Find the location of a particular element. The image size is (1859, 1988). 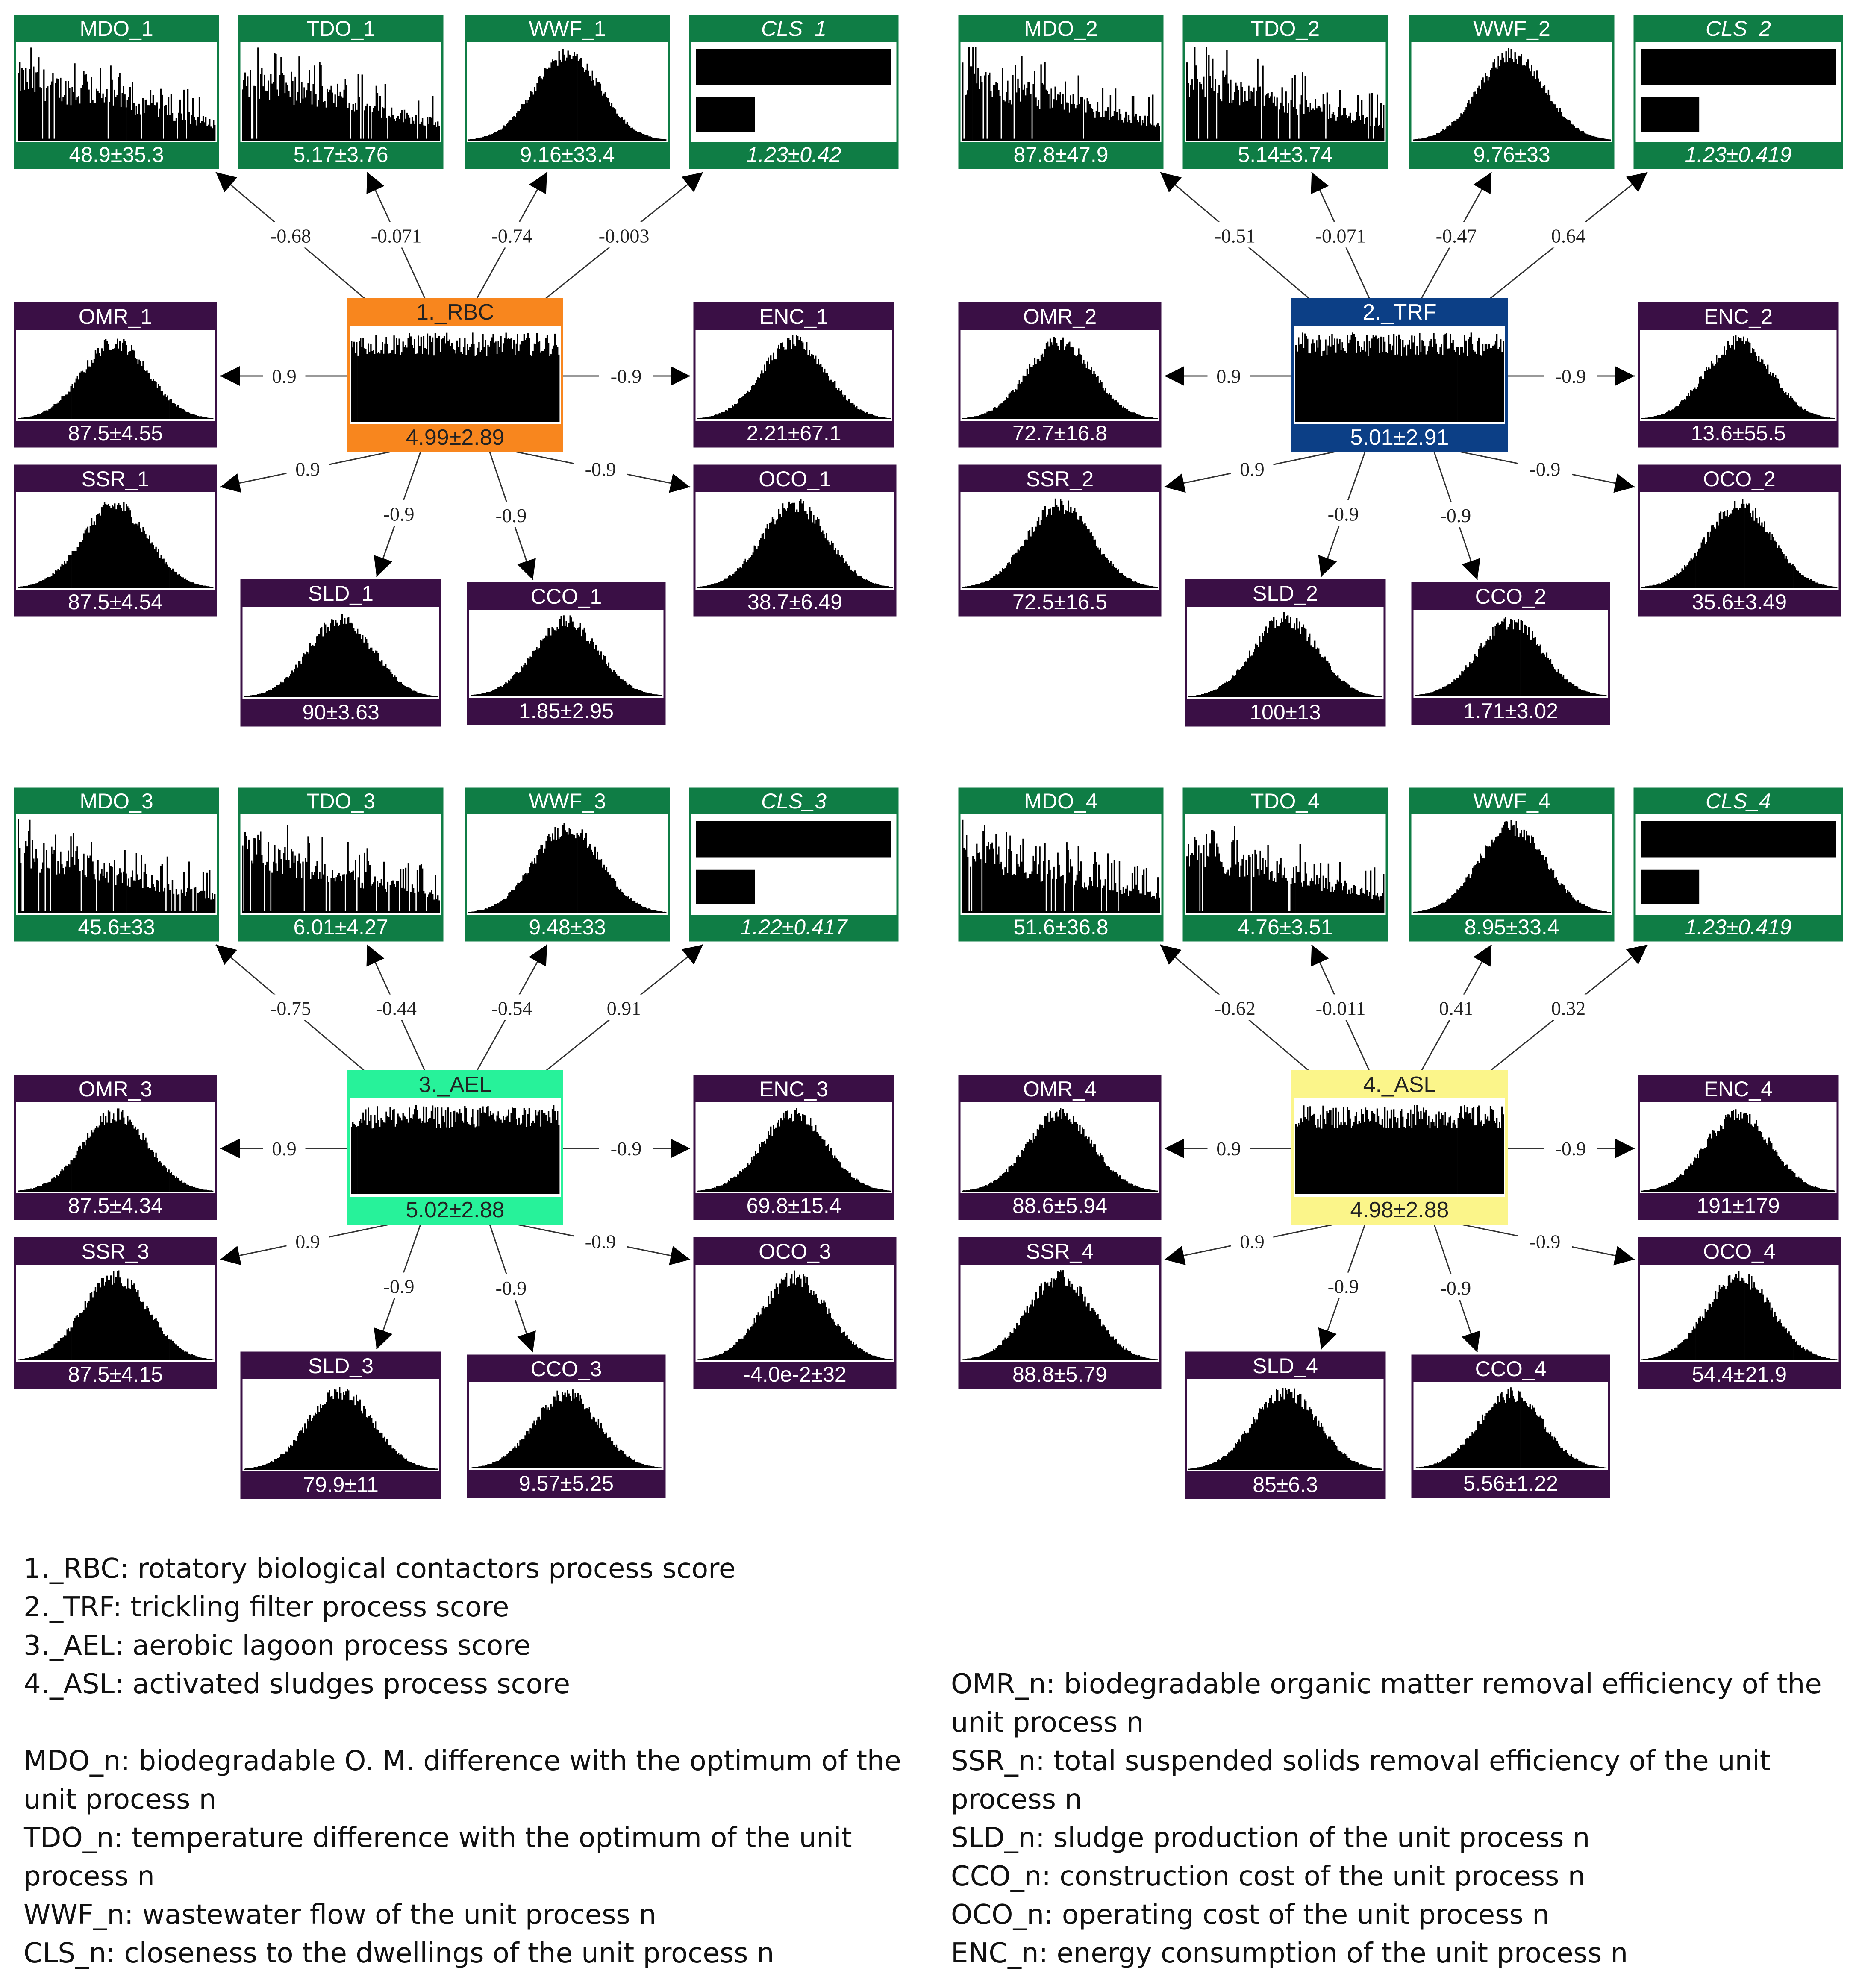

edge-oco: -0.9 is located at coordinates (600, 471).